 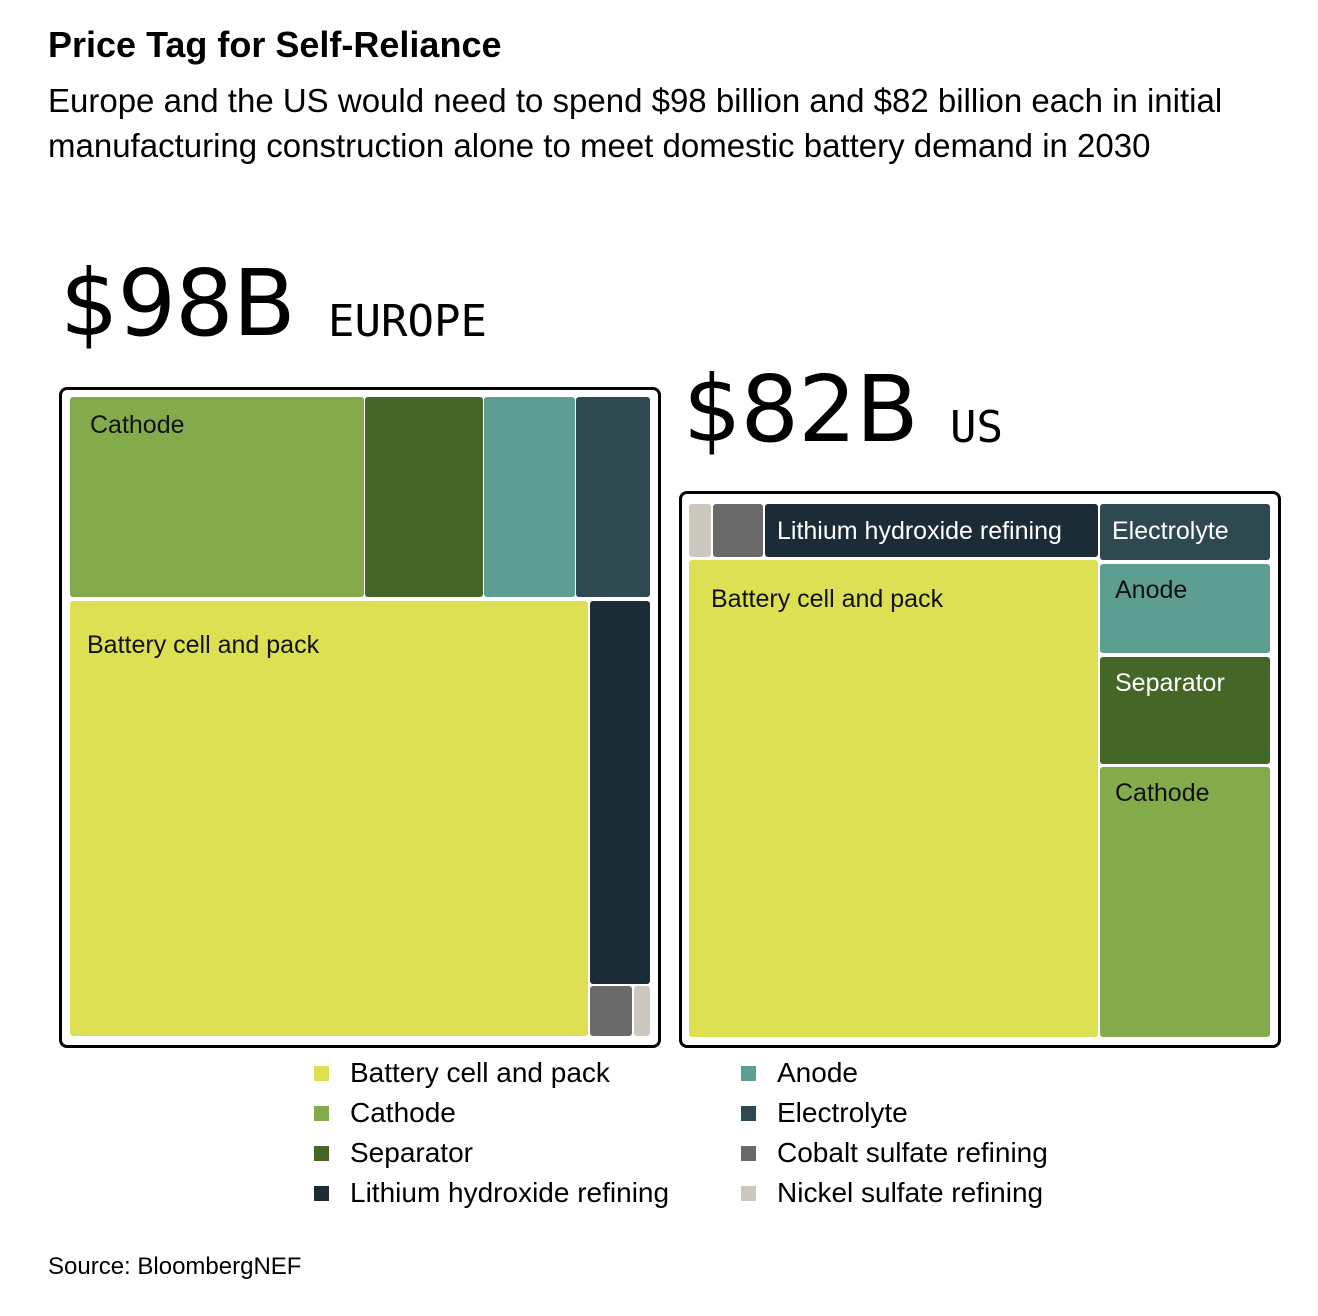 I want to click on us-region-label: US, so click(x=976, y=427).